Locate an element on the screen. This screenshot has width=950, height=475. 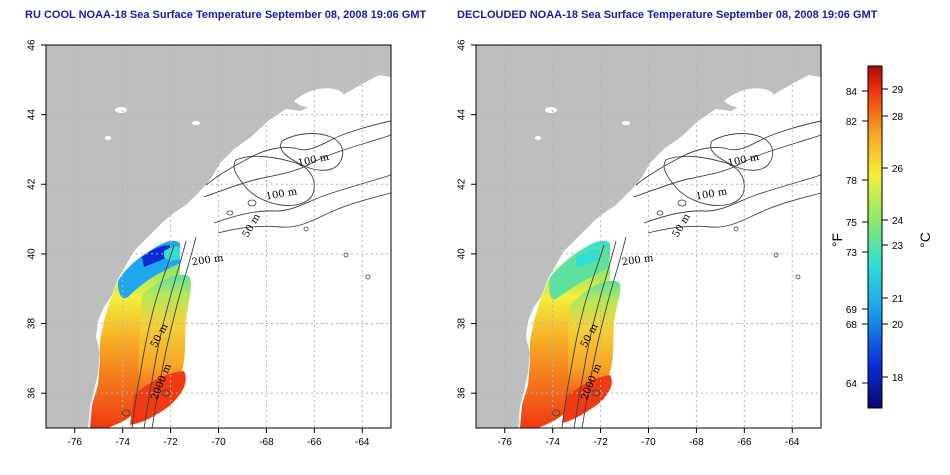
celsius-unit: °C is located at coordinates (925, 240).